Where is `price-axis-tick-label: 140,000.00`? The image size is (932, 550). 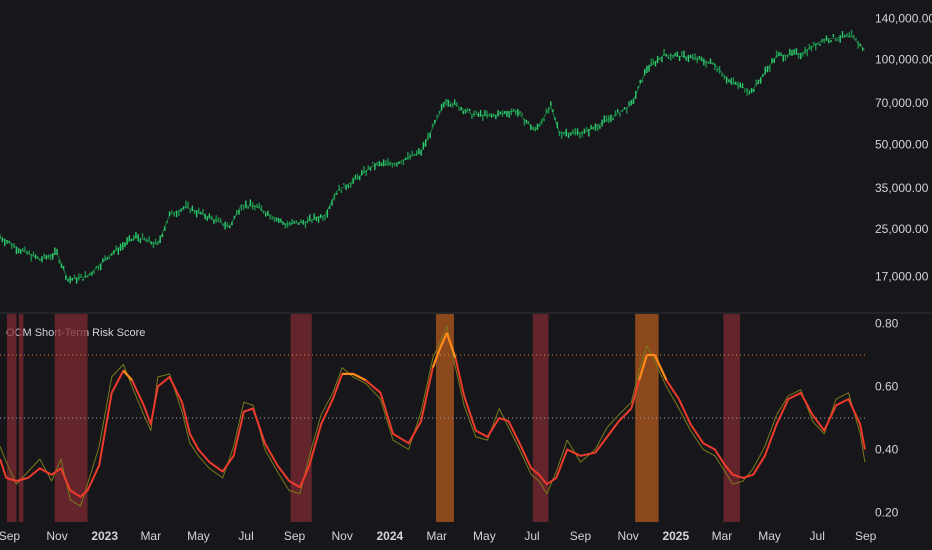 price-axis-tick-label: 140,000.00 is located at coordinates (903, 18).